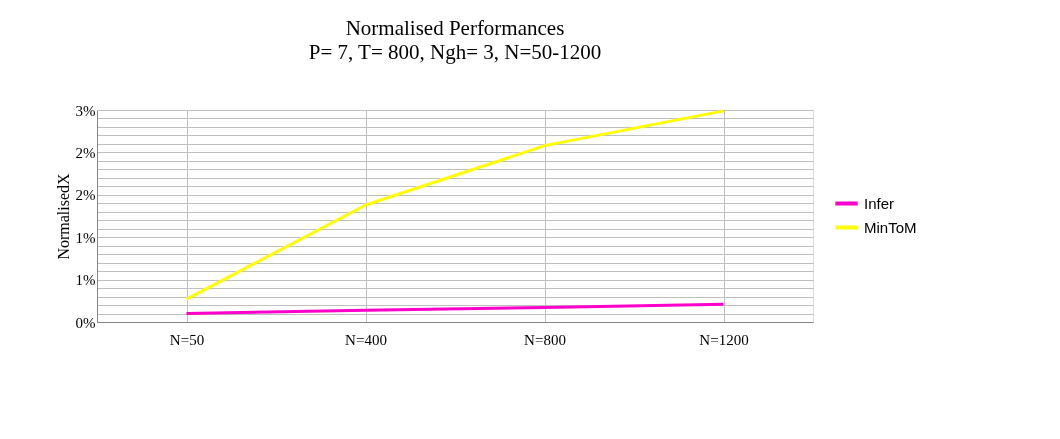 The width and height of the screenshot is (1060, 439). What do you see at coordinates (455, 52) in the screenshot?
I see `chart-subtitle: P= 7, T= 800, Ngh= 3, N=50-1200` at bounding box center [455, 52].